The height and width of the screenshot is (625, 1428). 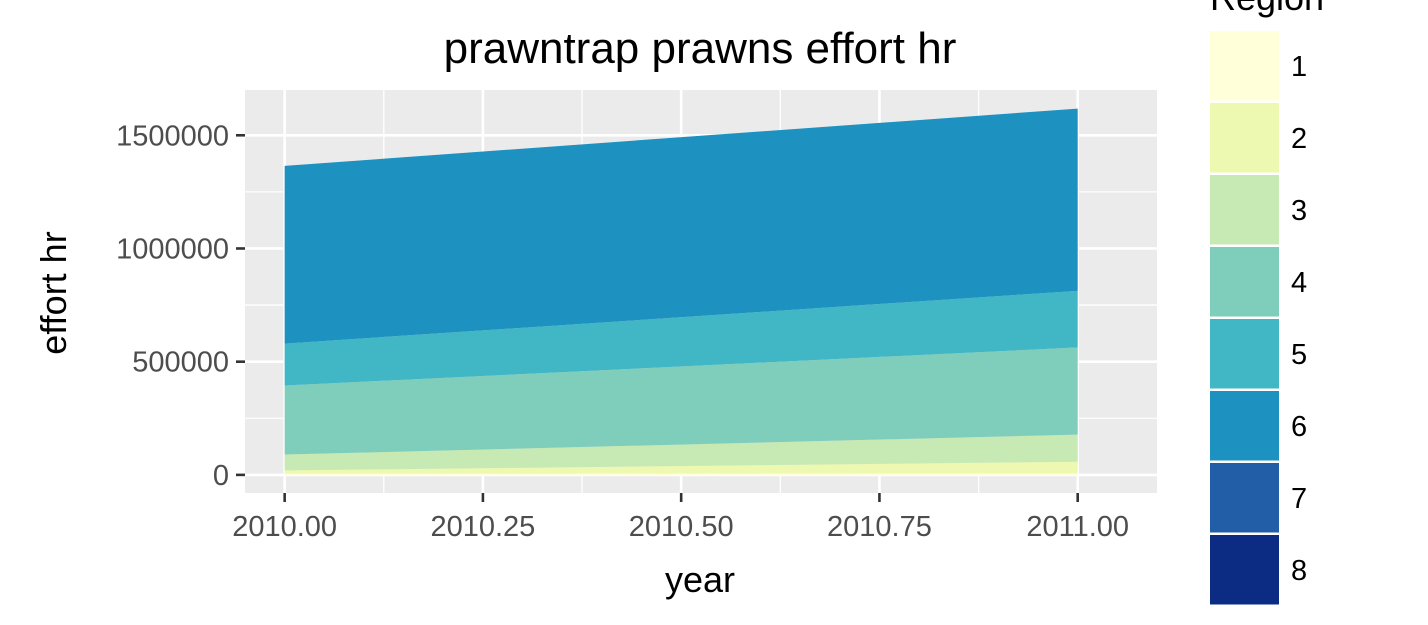 What do you see at coordinates (1299, 211) in the screenshot?
I see `legend-label-region-3: 3` at bounding box center [1299, 211].